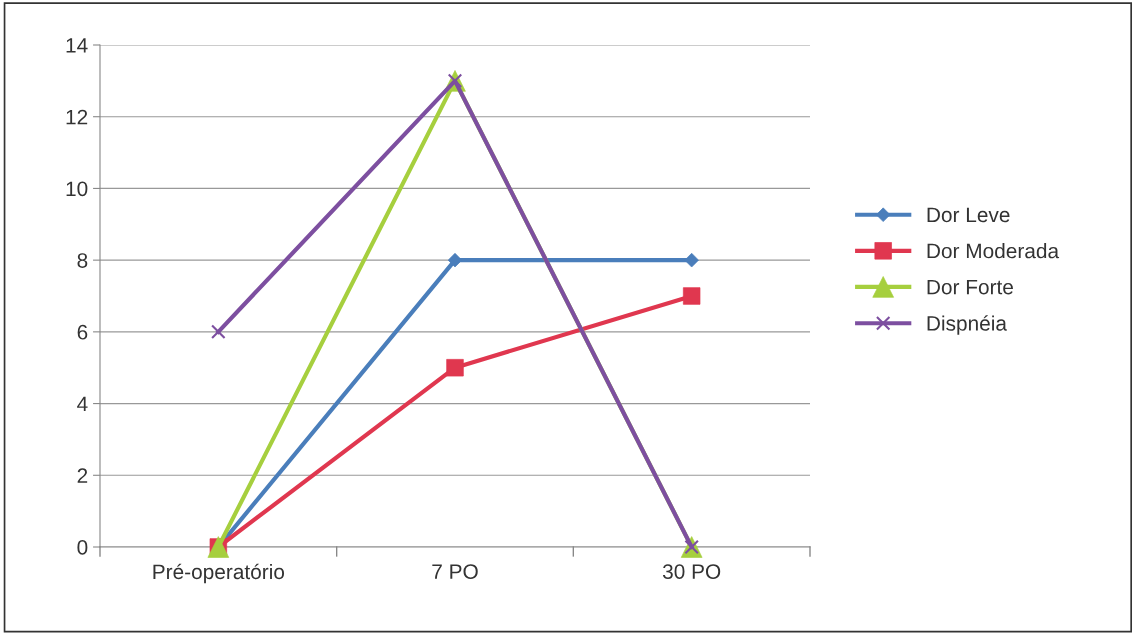 The width and height of the screenshot is (1138, 638). I want to click on legend-label: Dor Moderada, so click(993, 251).